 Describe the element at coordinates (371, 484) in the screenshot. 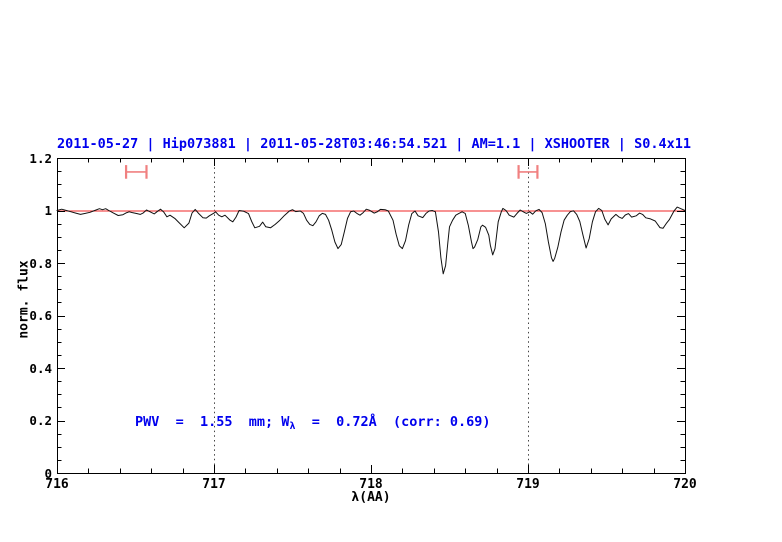

I see `x-tick-label-718: 718` at that location.